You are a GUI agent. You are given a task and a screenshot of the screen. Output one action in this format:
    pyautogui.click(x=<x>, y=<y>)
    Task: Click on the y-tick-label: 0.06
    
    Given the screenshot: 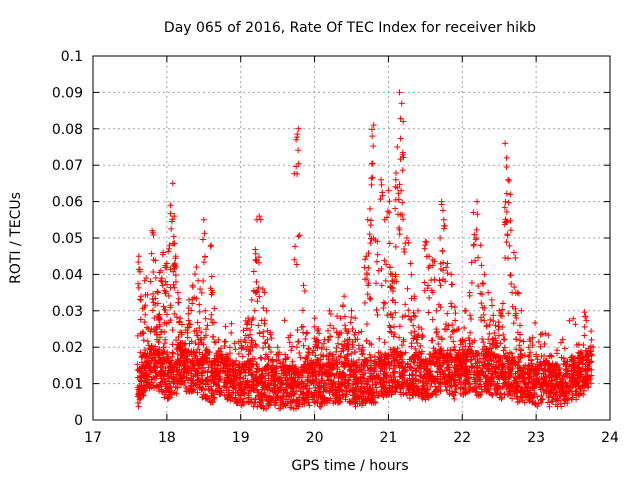 What is the action you would take?
    pyautogui.click(x=67, y=203)
    